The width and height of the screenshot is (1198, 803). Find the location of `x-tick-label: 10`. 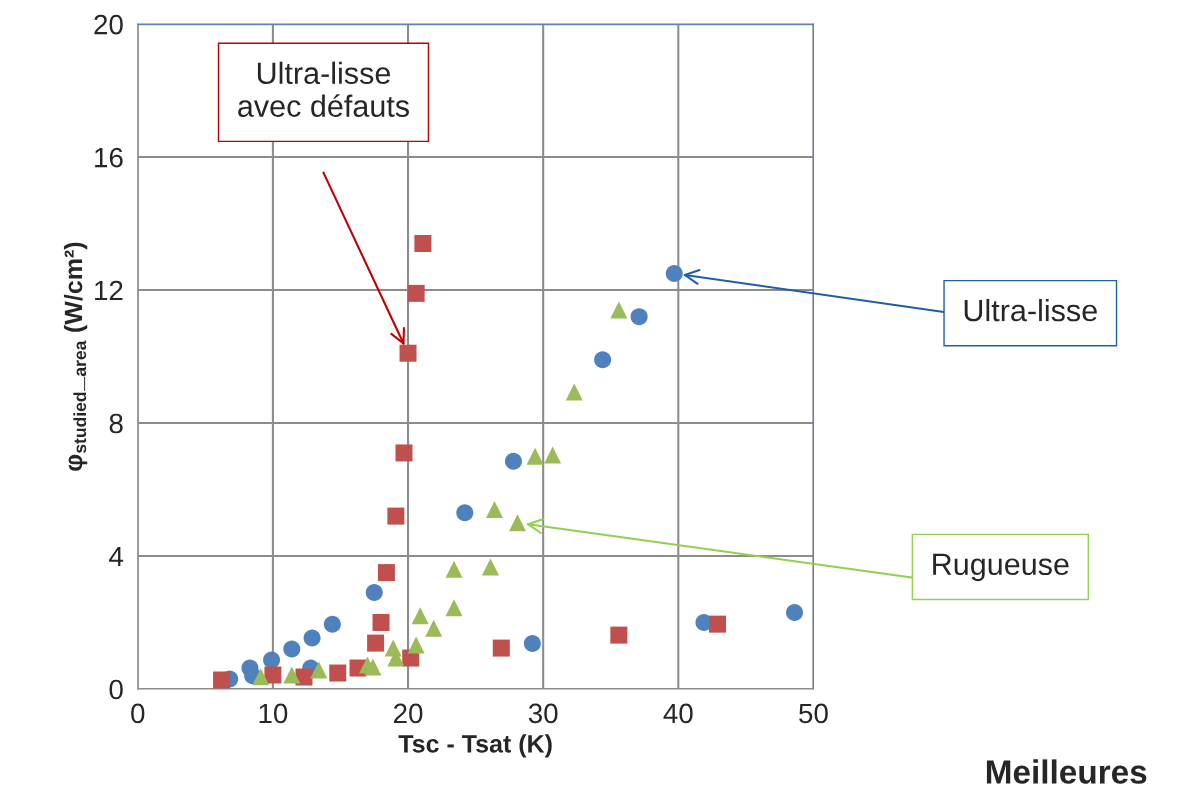

x-tick-label: 10 is located at coordinates (273, 713).